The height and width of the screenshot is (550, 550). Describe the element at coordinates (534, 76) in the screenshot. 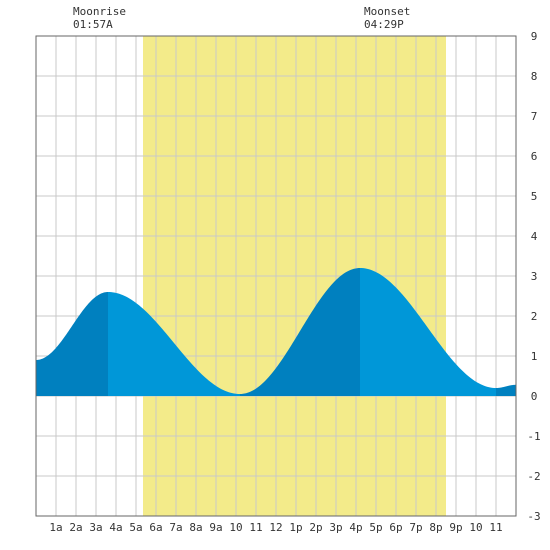

I see `y-tick-label: 8` at that location.